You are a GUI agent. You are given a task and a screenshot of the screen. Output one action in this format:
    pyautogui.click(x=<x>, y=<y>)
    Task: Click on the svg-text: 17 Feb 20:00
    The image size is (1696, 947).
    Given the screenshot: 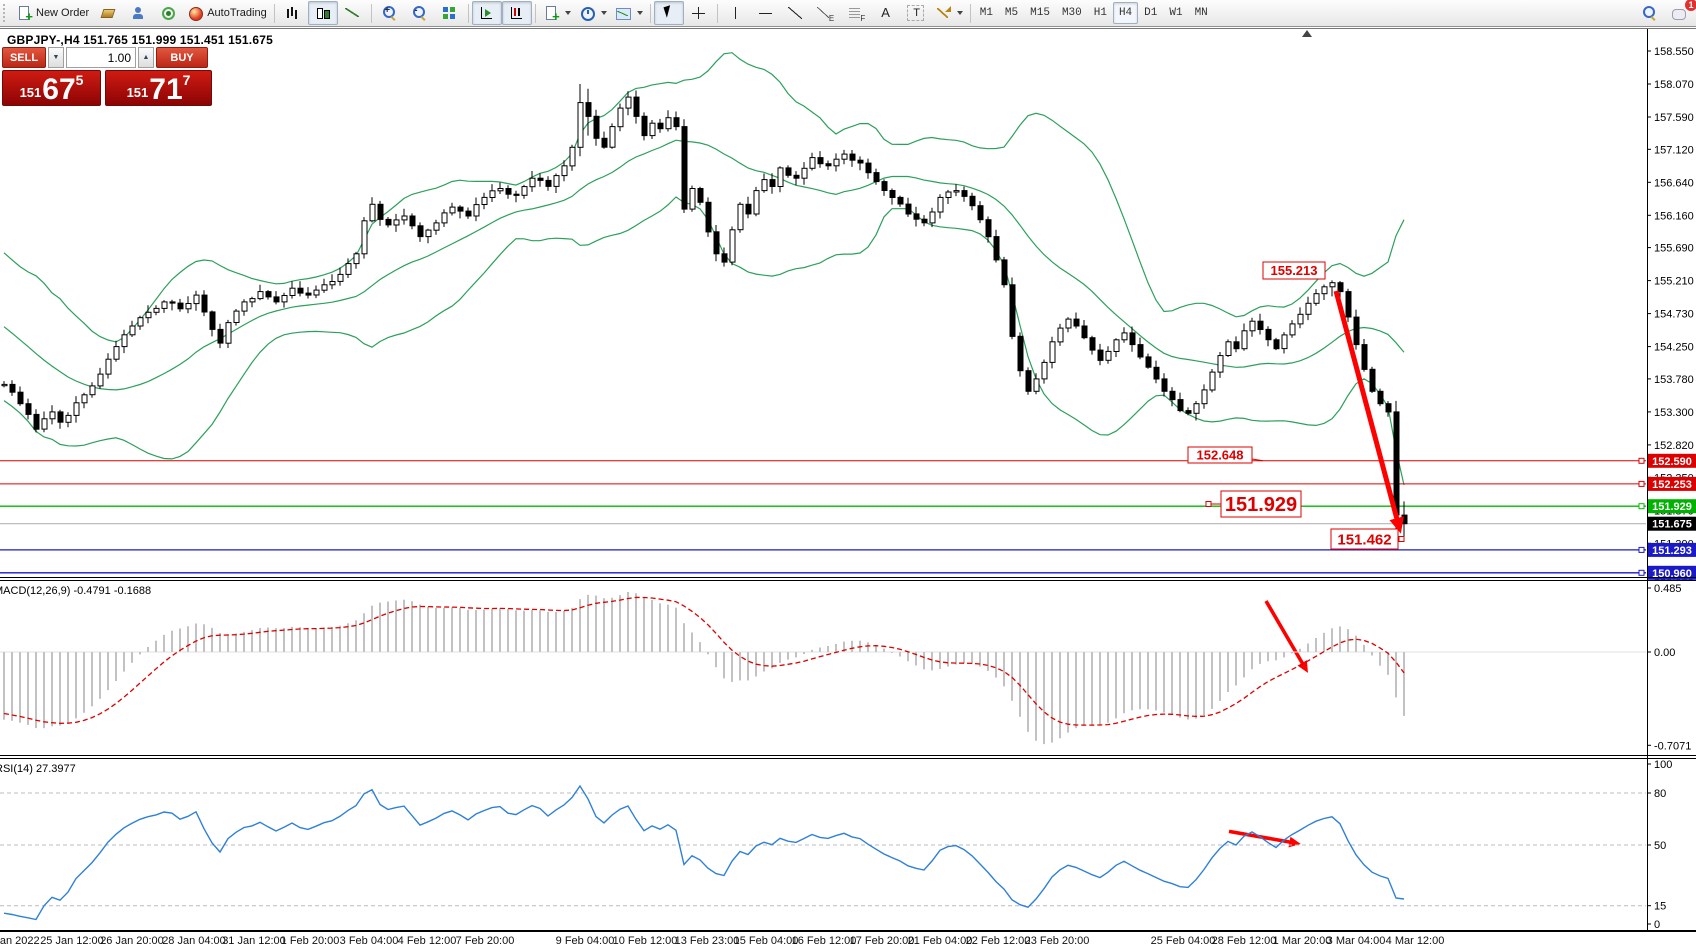 What is the action you would take?
    pyautogui.click(x=882, y=941)
    